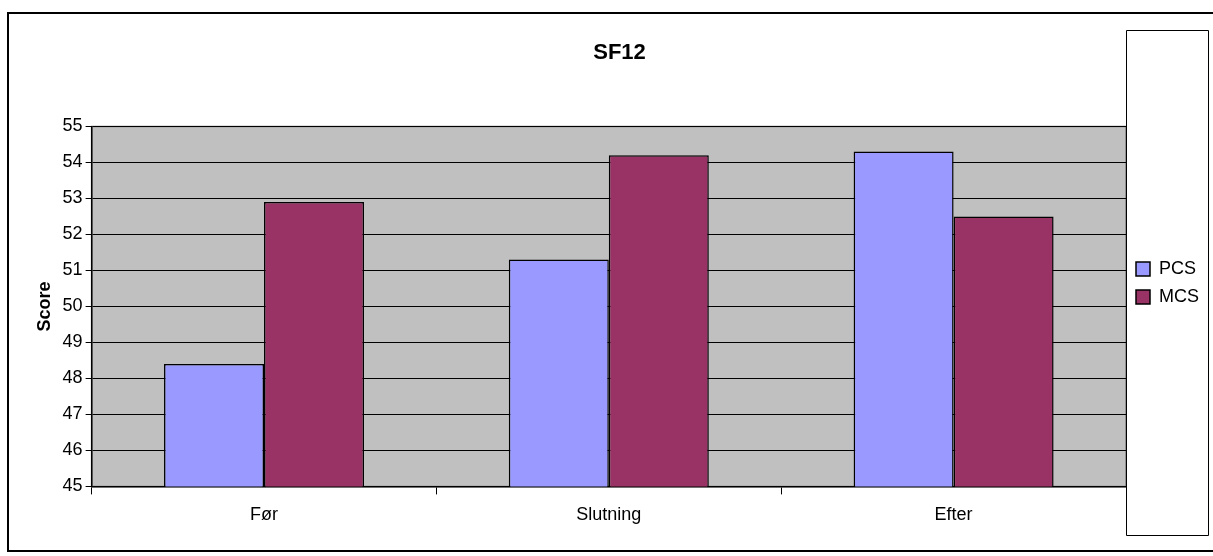  What do you see at coordinates (72, 341) in the screenshot?
I see `y-tick-label: 49` at bounding box center [72, 341].